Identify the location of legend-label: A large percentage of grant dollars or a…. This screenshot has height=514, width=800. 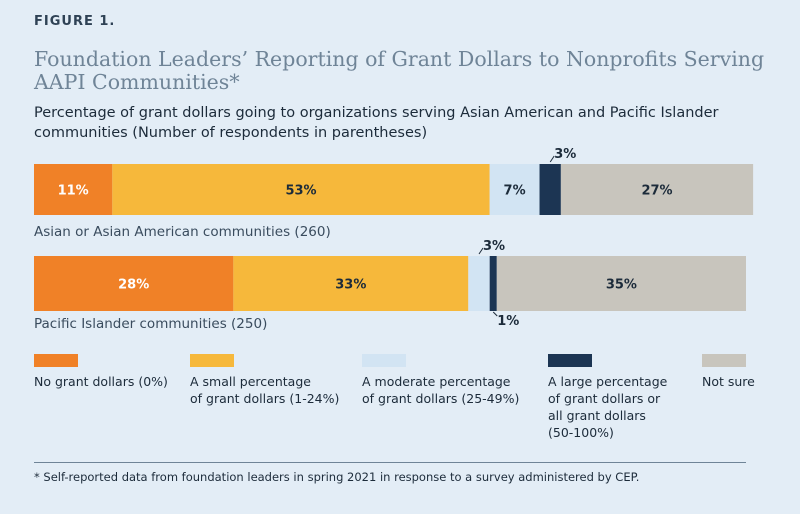
(608, 407).